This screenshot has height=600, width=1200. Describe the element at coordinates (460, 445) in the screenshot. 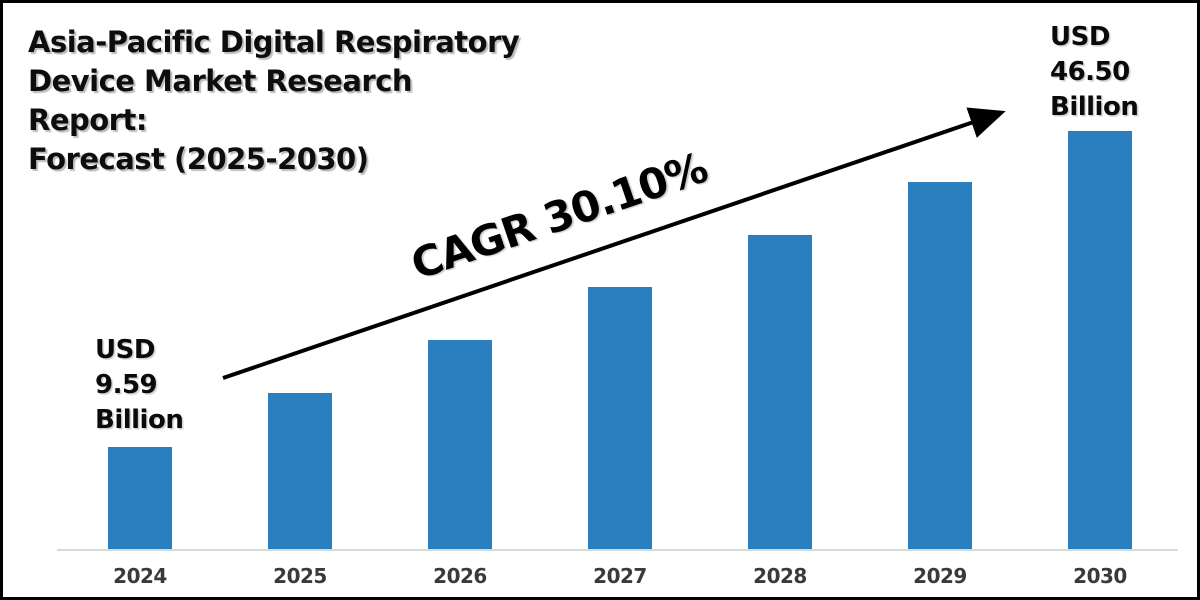

I see `bar-2026` at that location.